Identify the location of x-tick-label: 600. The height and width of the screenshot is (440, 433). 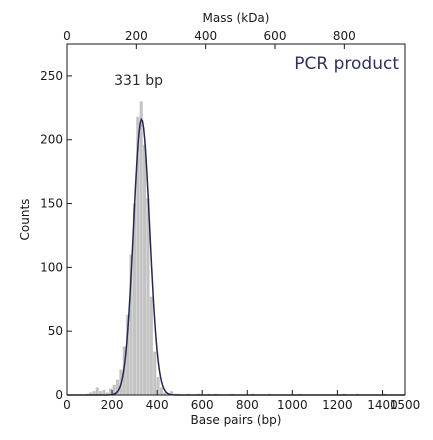
(202, 405).